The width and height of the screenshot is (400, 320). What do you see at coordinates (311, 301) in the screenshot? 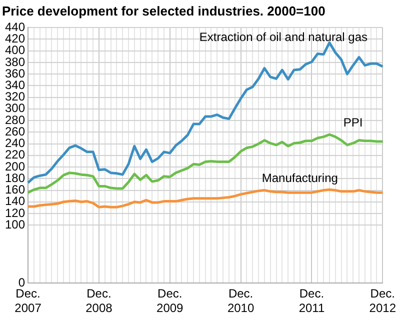
I see `x-tick-label: Dec. 2011` at bounding box center [311, 301].